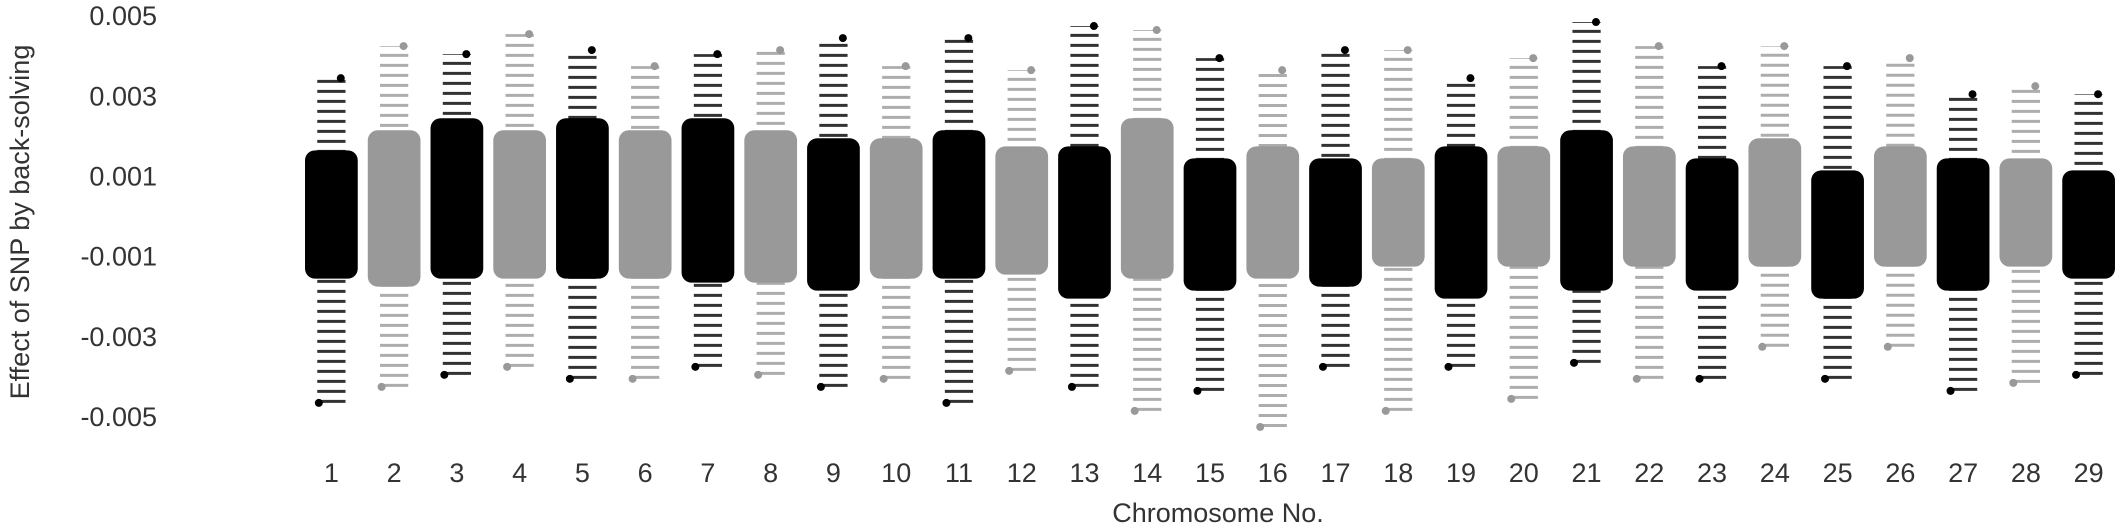 This screenshot has width=2128, height=530. Describe the element at coordinates (118, 257) in the screenshot. I see `y-tick-label: -0.001` at that location.